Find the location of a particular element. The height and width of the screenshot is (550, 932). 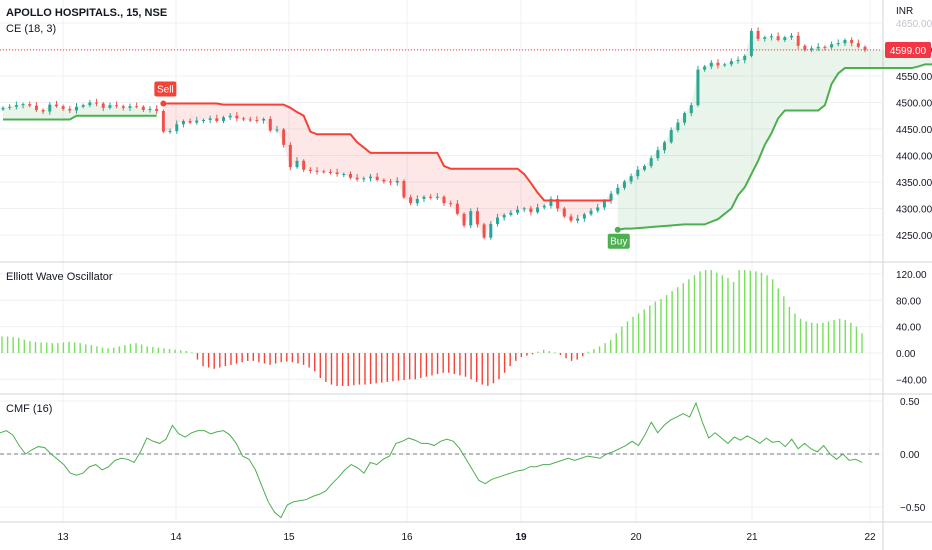

ce-indicator-label: CE (18, 3) is located at coordinates (31, 29).